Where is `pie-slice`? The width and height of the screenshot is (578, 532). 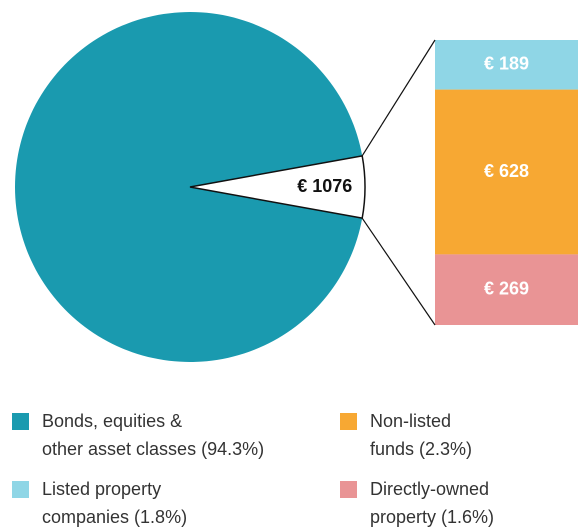 pie-slice is located at coordinates (277, 187).